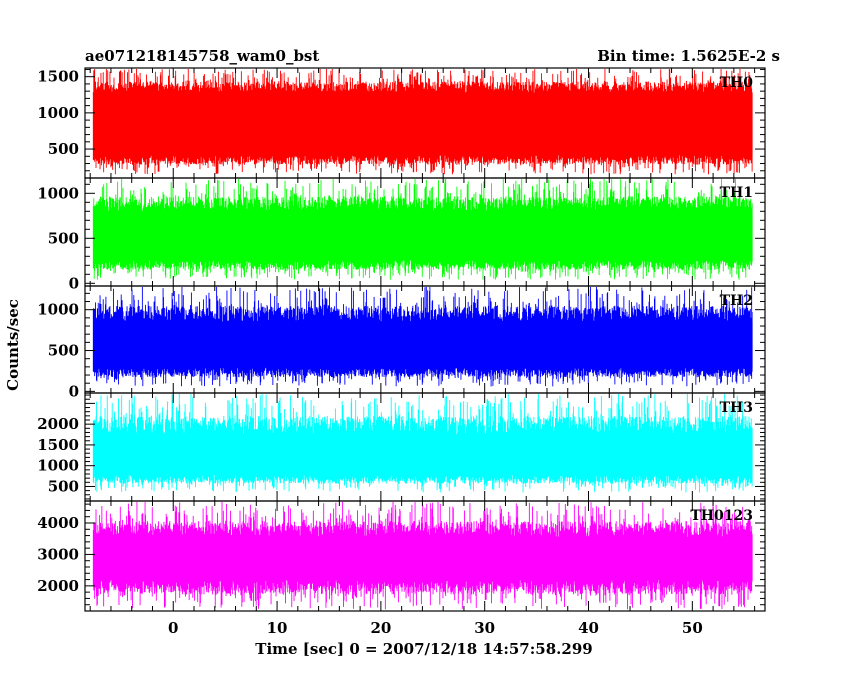  I want to click on panel-th0: 500 1000 1500 TH0, so click(401, 123).